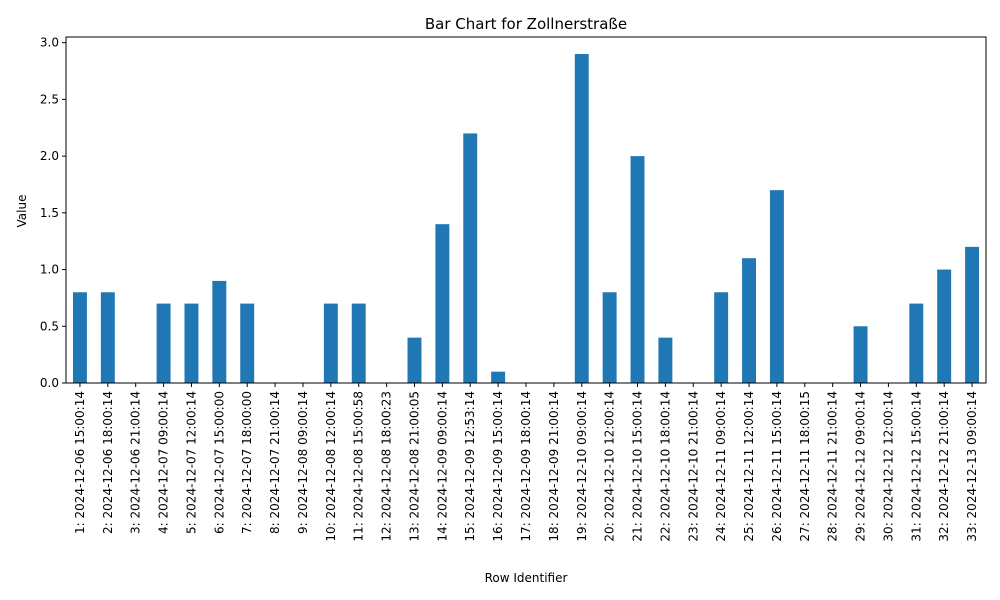  Describe the element at coordinates (49, 99) in the screenshot. I see `y-tick-label: 2.5` at that location.